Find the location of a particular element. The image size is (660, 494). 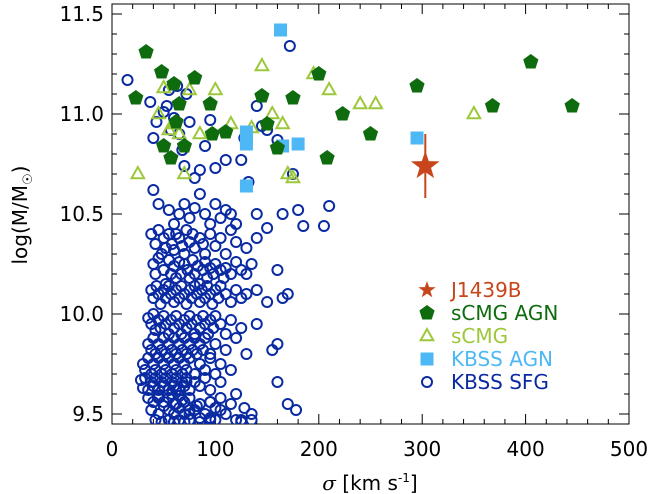

legend-marker-kbss-agn is located at coordinates (427, 359).